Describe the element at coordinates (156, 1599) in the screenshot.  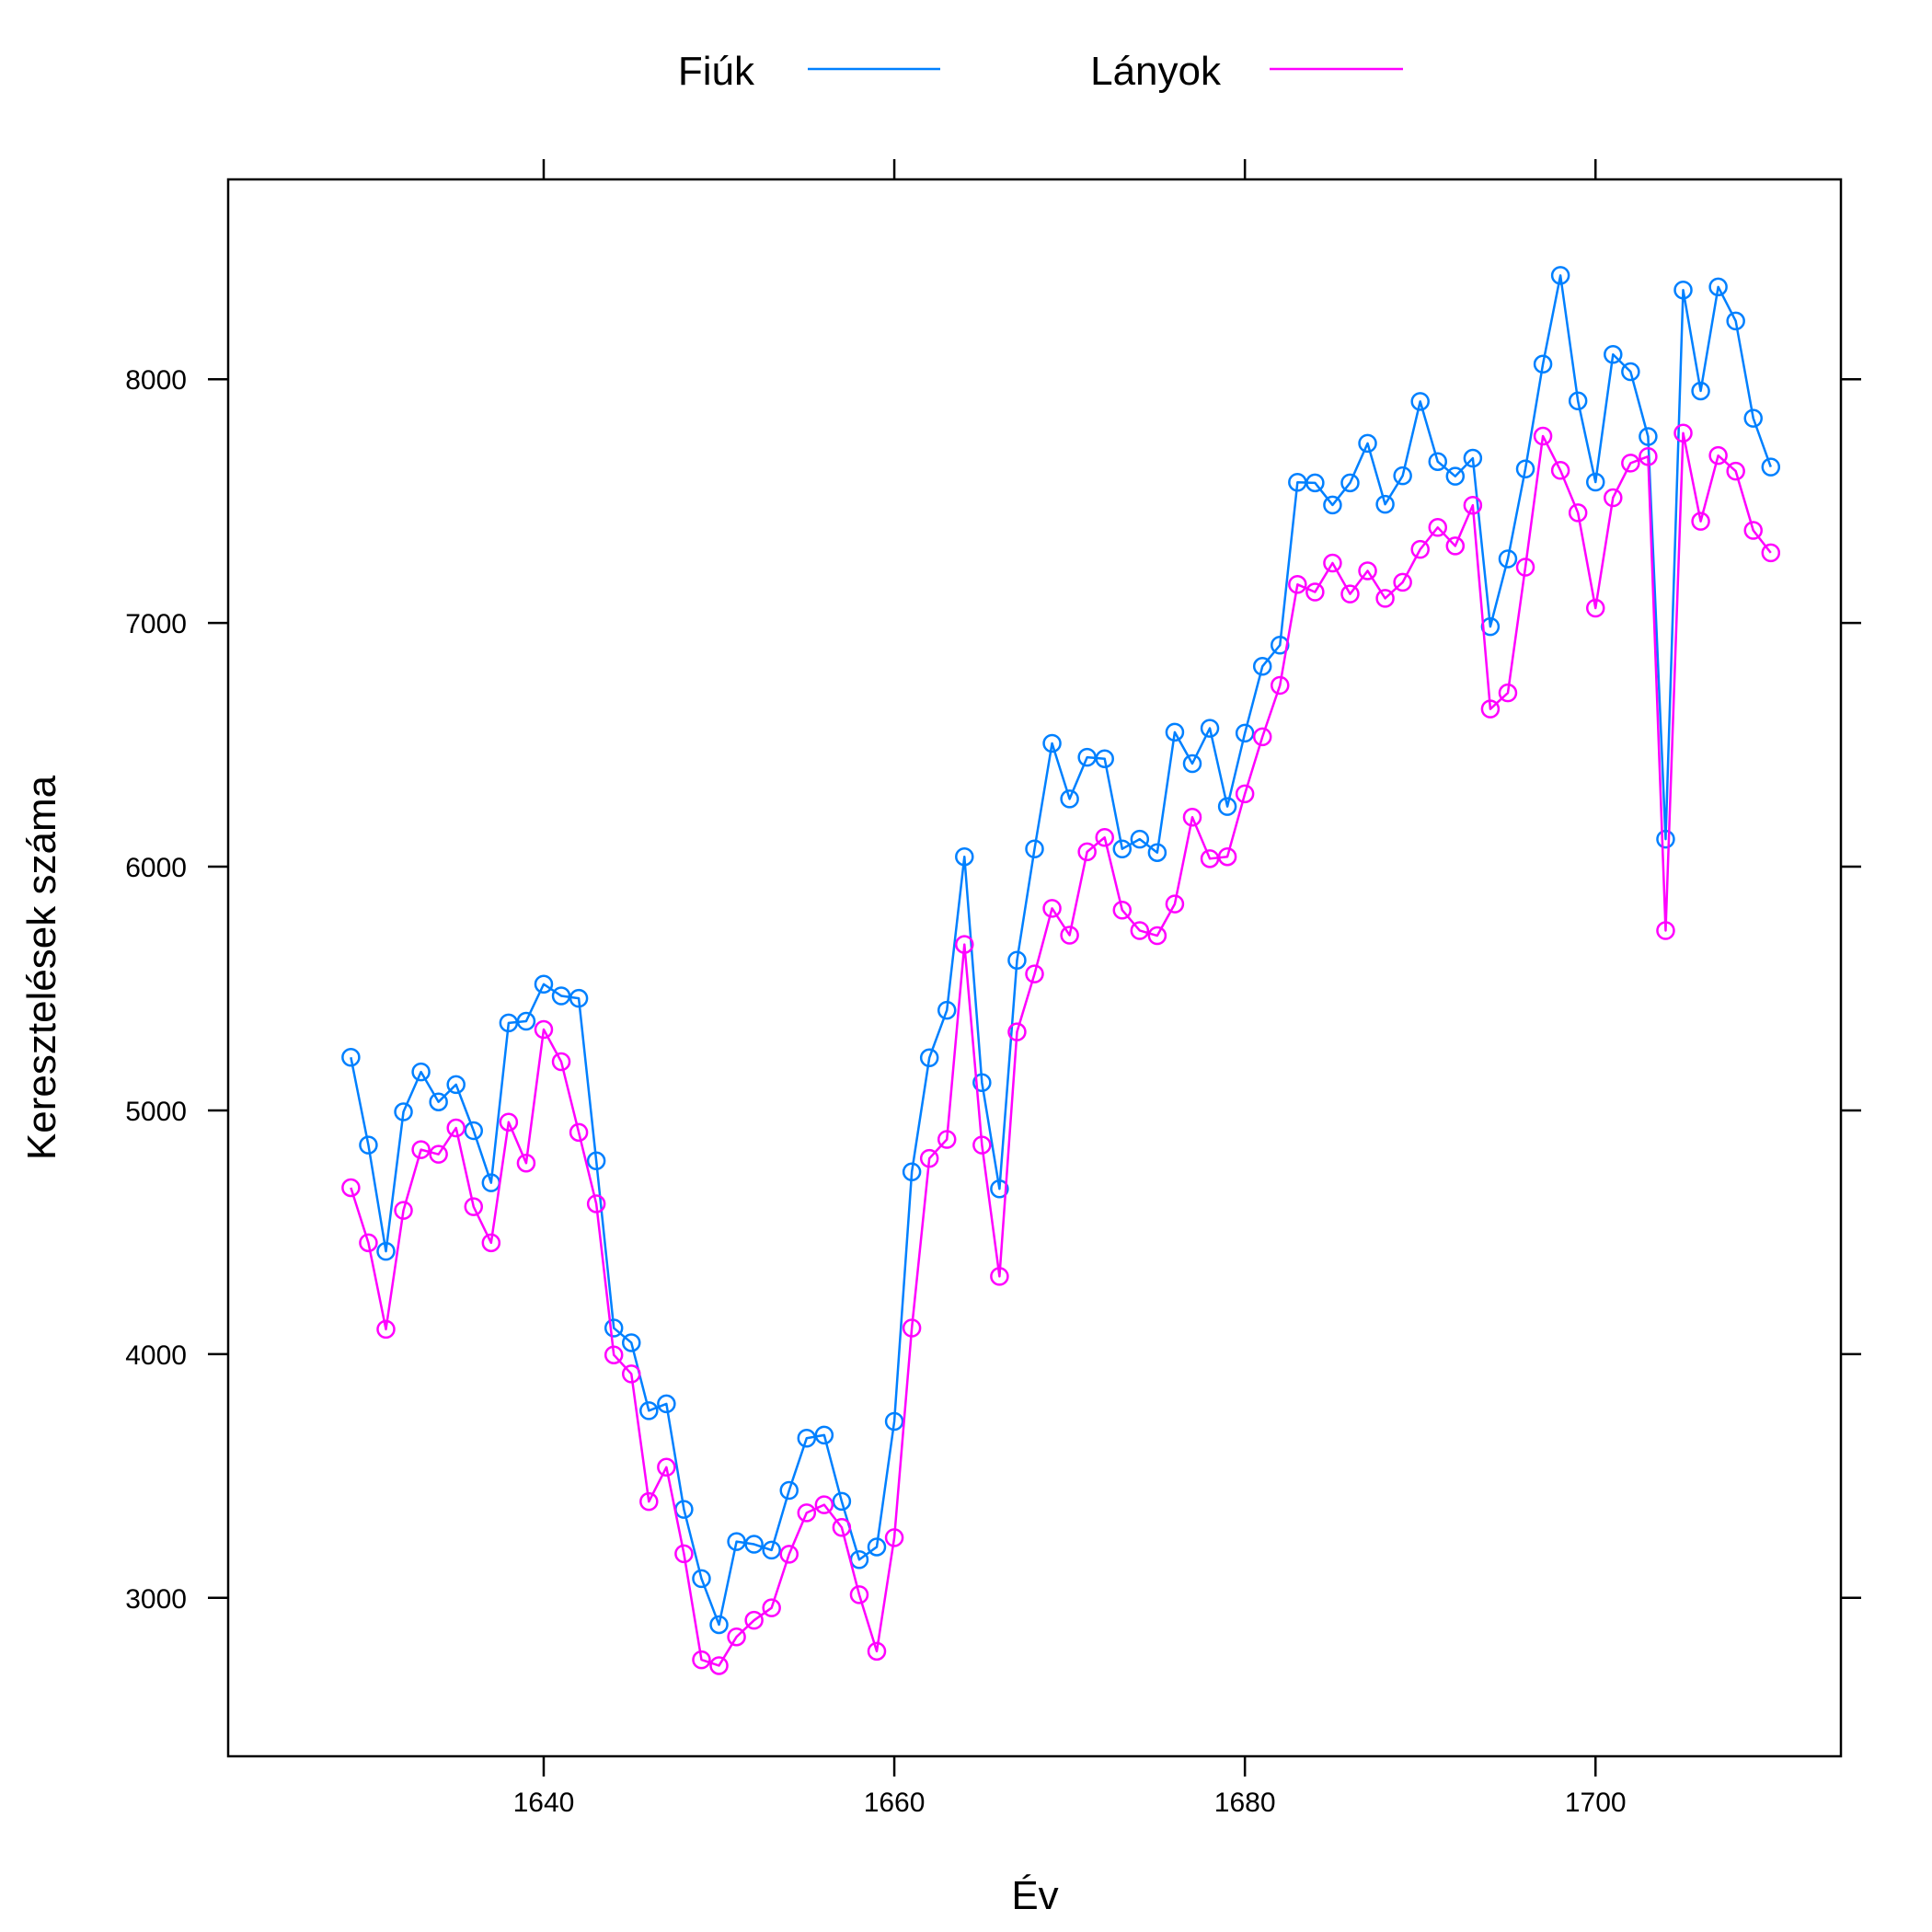
I see `y-tick-label: 3000` at that location.